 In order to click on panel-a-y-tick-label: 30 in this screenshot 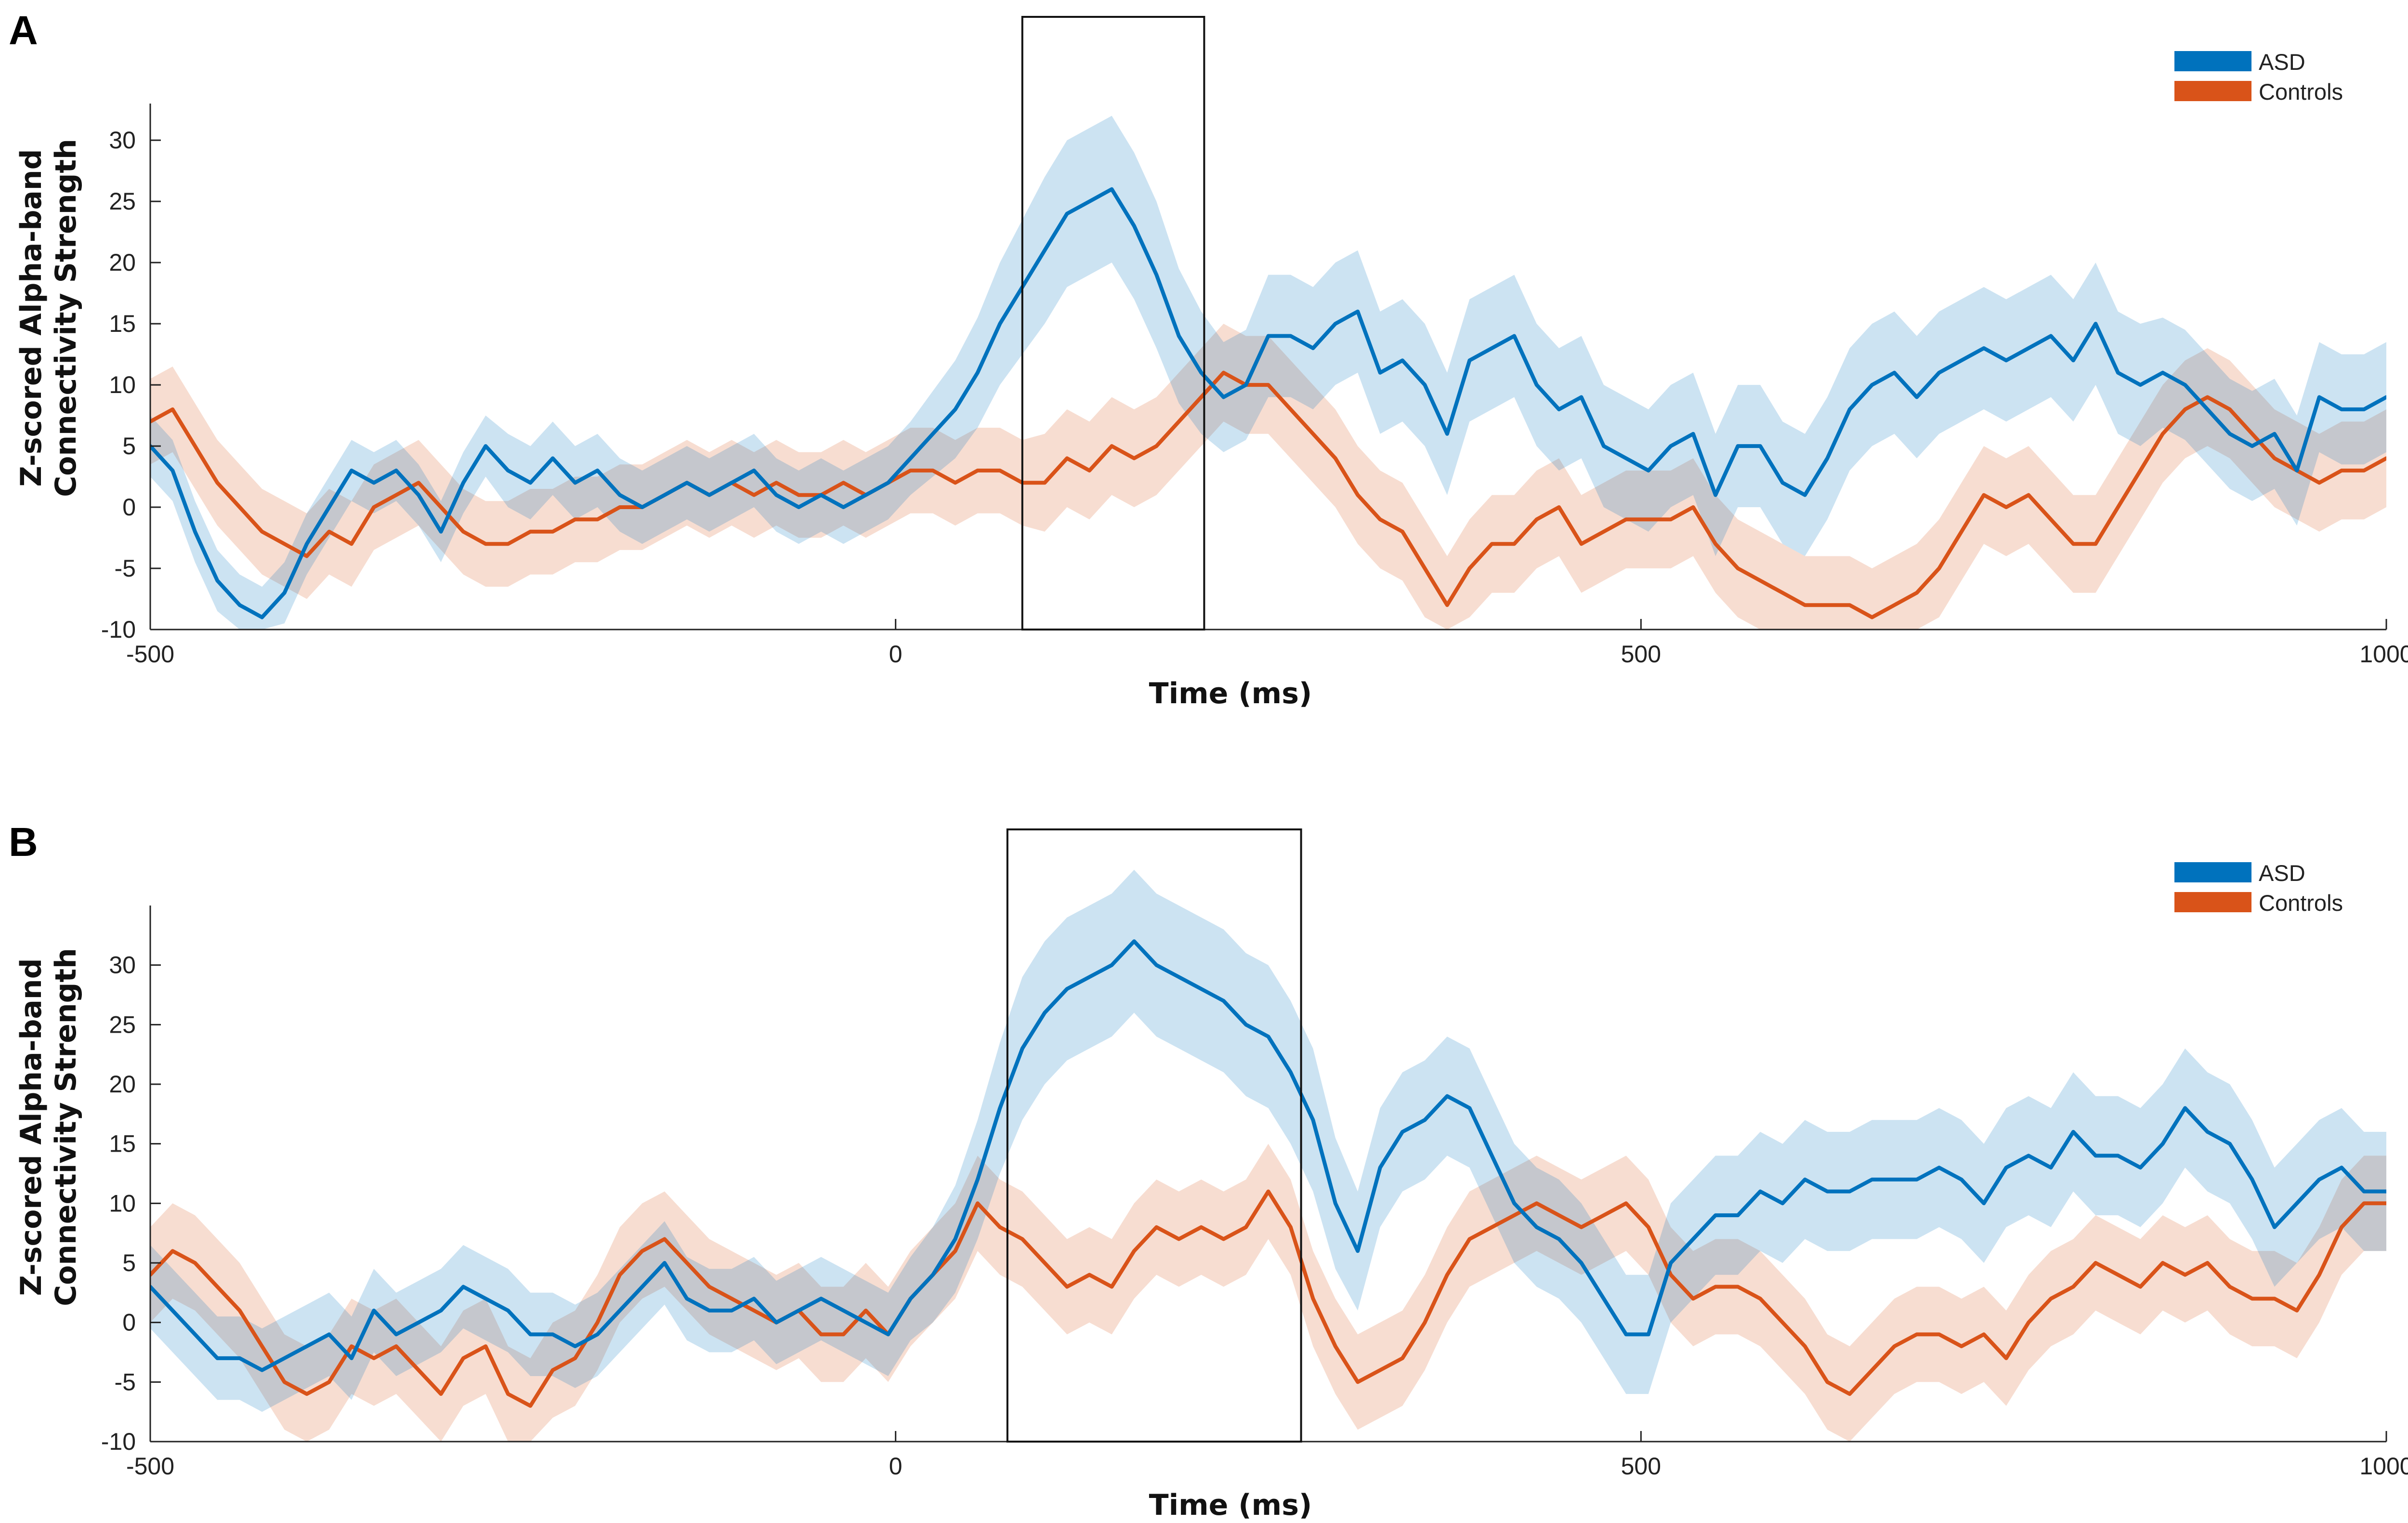, I will do `click(122, 140)`.